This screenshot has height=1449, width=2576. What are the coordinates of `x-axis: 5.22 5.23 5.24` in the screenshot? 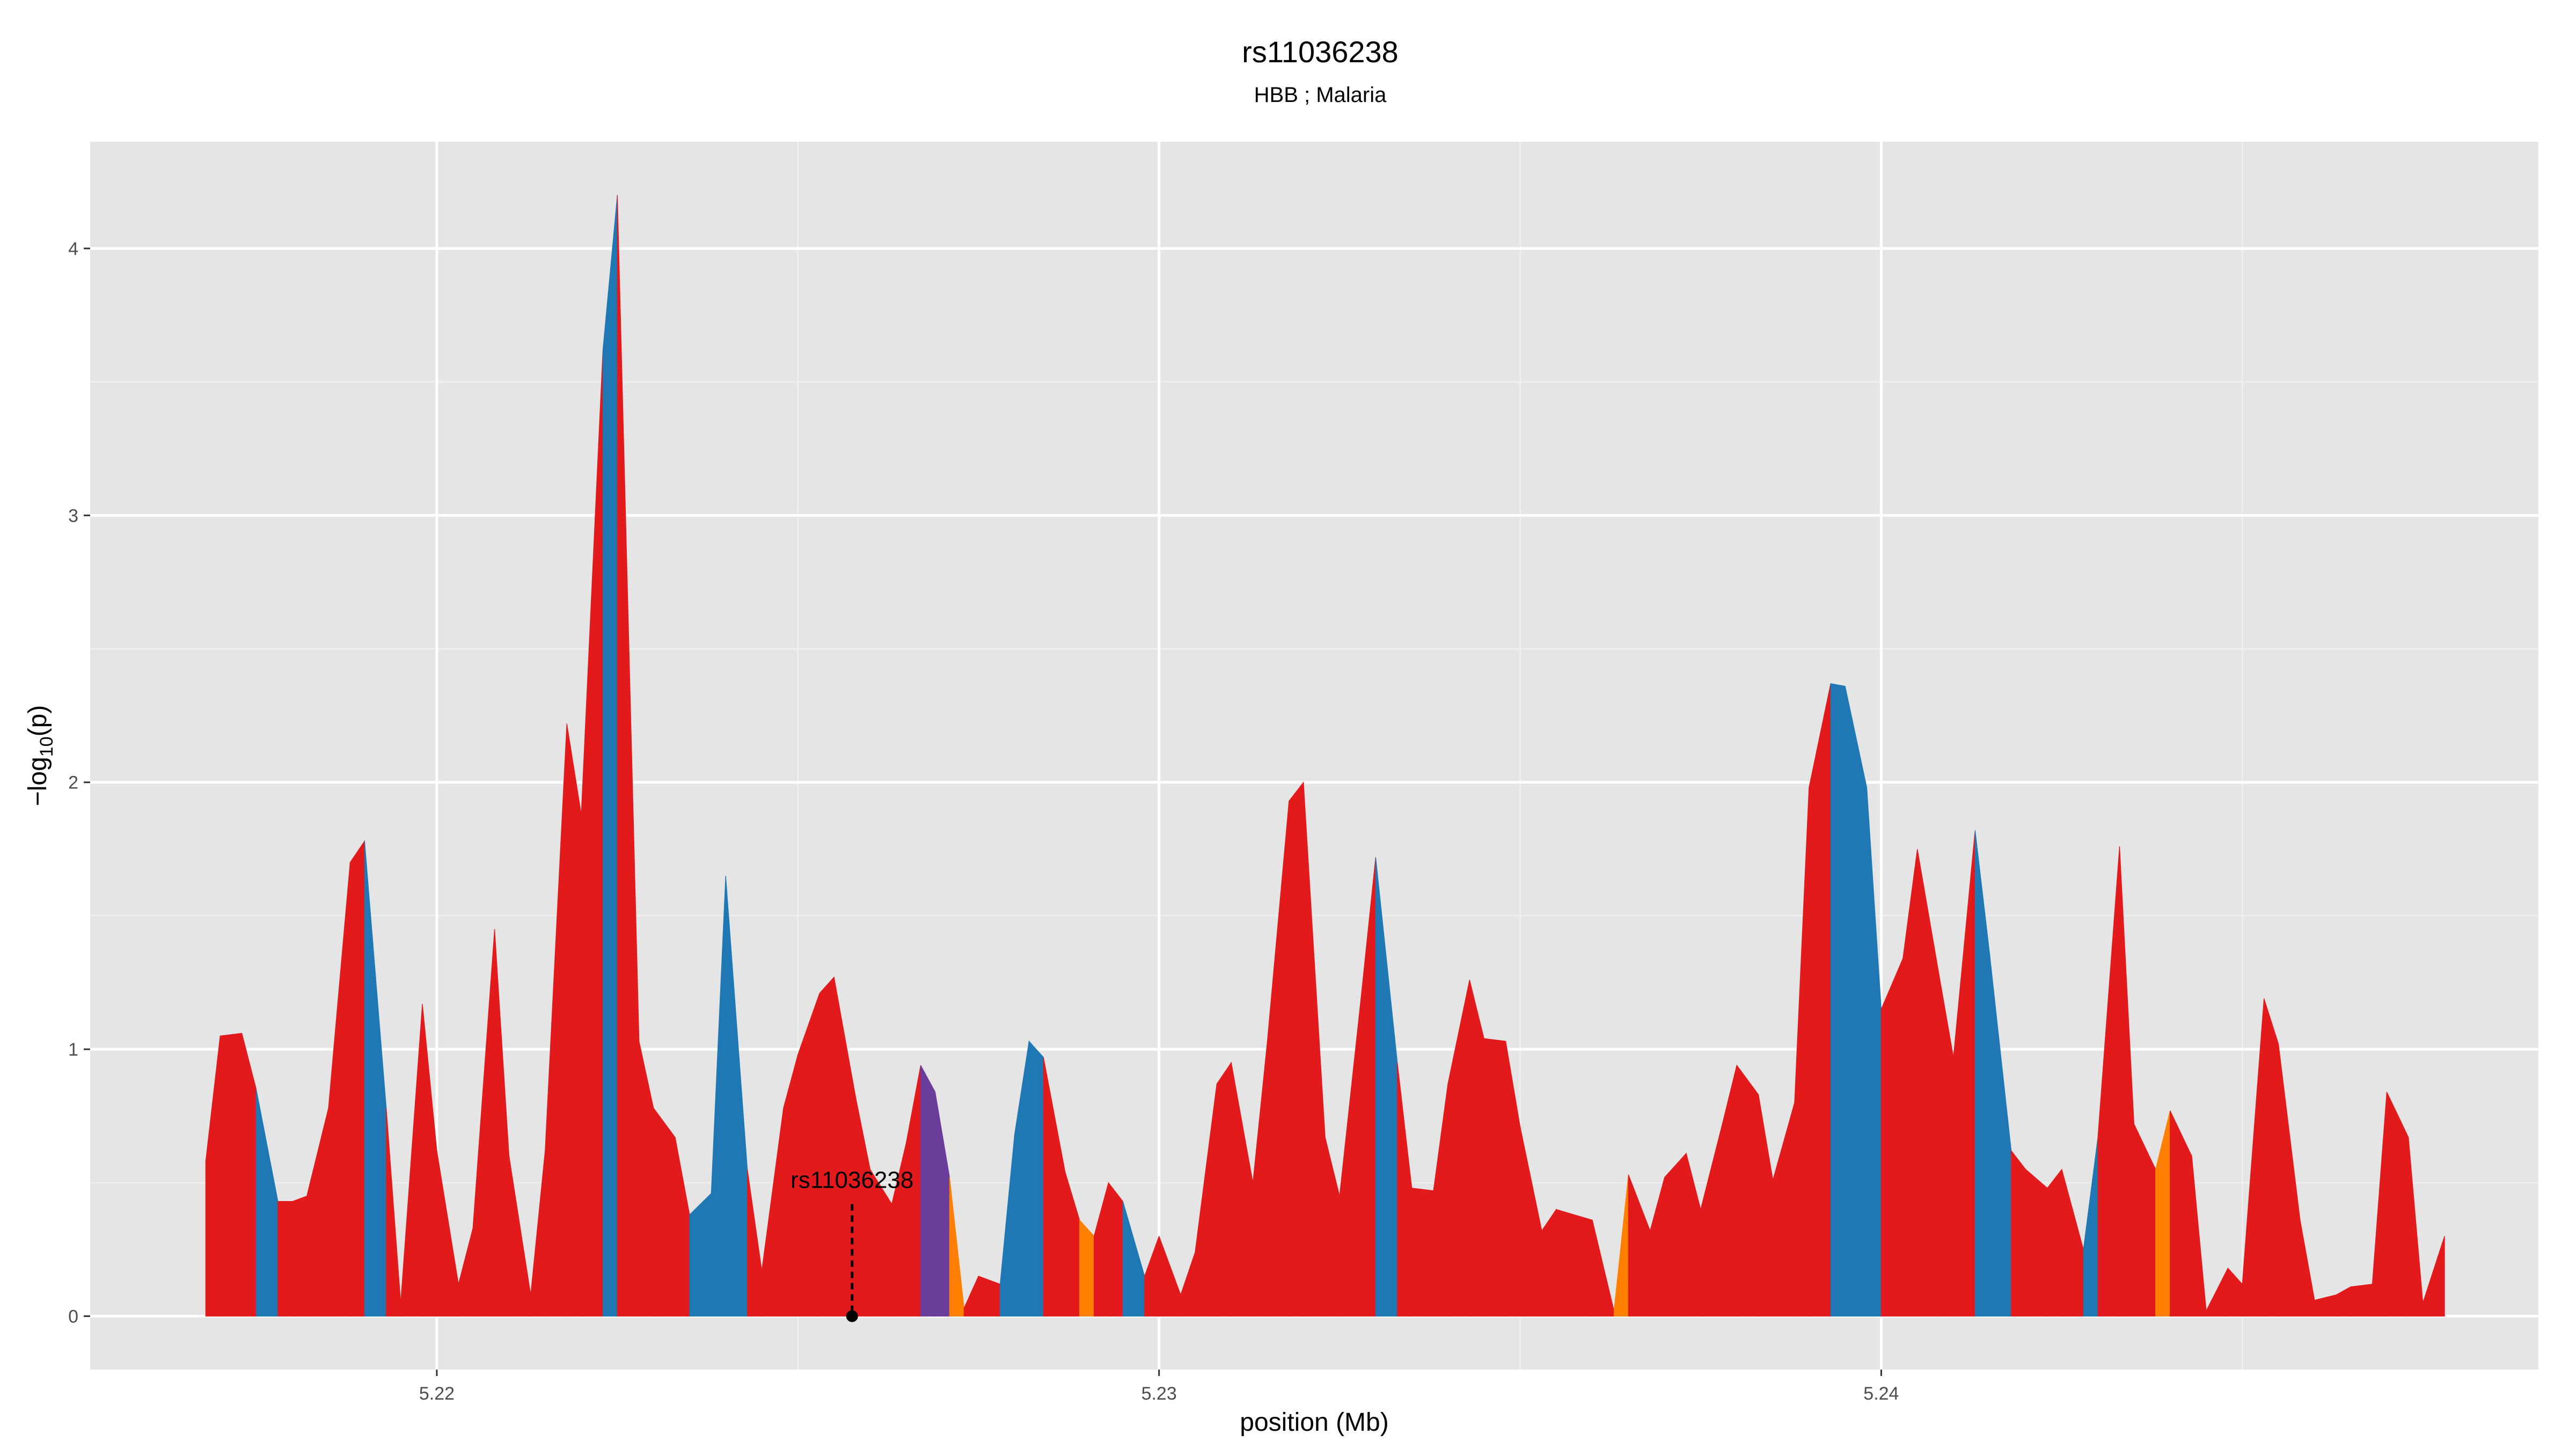 It's located at (1159, 1387).